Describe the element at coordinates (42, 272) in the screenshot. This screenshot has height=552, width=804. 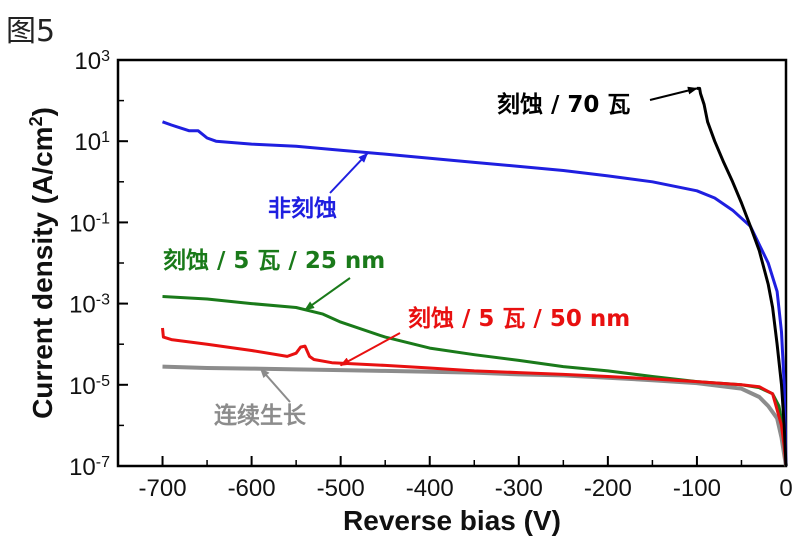
I see `y-axis-title-main: Current density (A/cm` at that location.